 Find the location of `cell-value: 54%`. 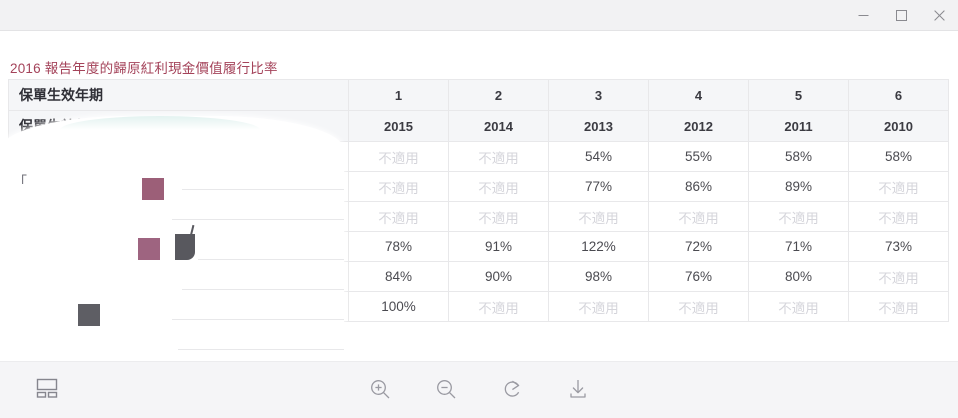

cell-value: 54% is located at coordinates (598, 156).